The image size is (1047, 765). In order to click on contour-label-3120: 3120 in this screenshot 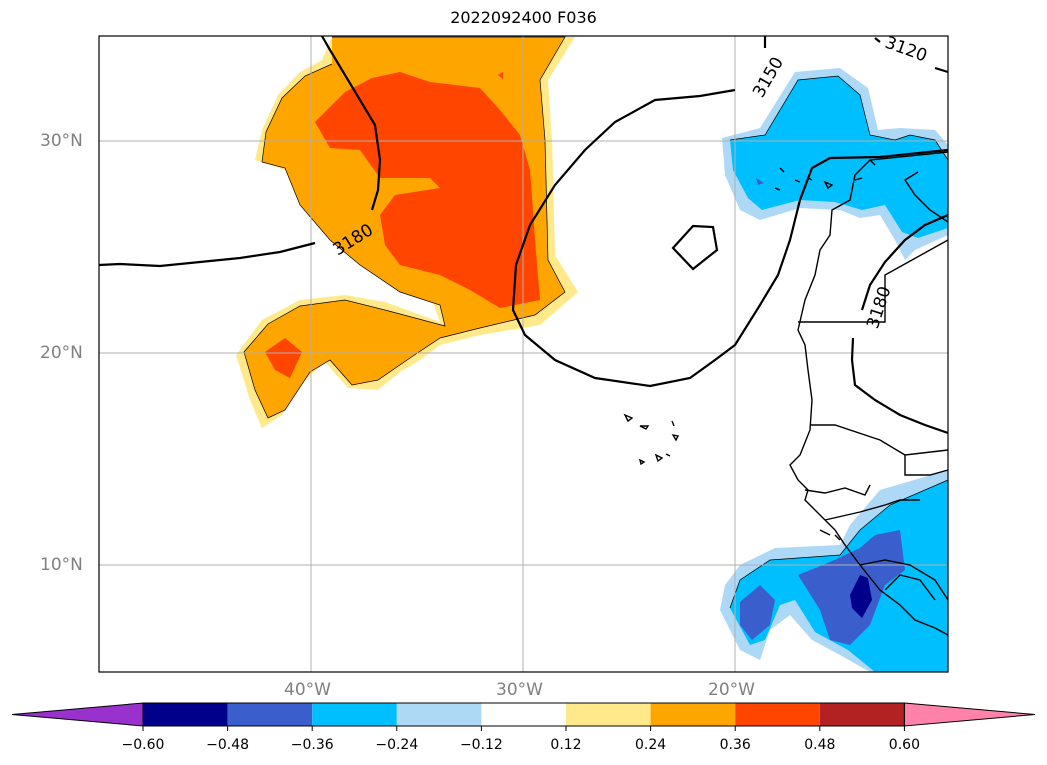, I will do `click(905, 50)`.